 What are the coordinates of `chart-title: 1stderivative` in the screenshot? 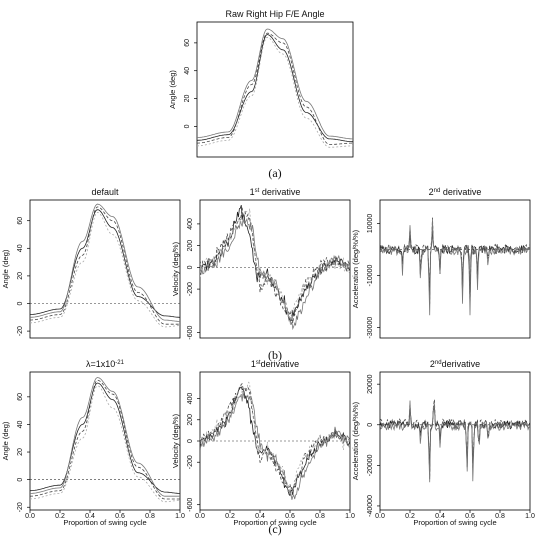 It's located at (275, 364).